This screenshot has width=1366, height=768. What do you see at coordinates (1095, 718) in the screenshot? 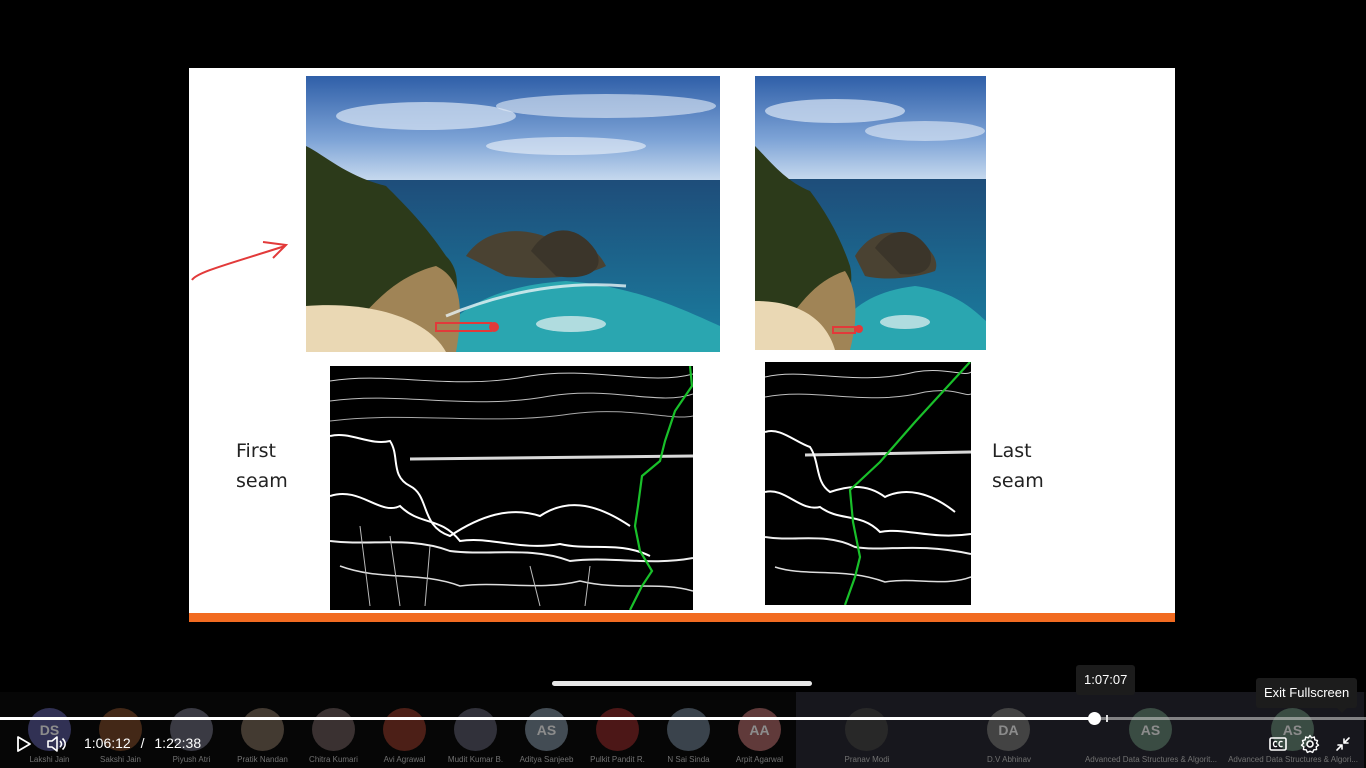
I see `progress-handle` at bounding box center [1095, 718].